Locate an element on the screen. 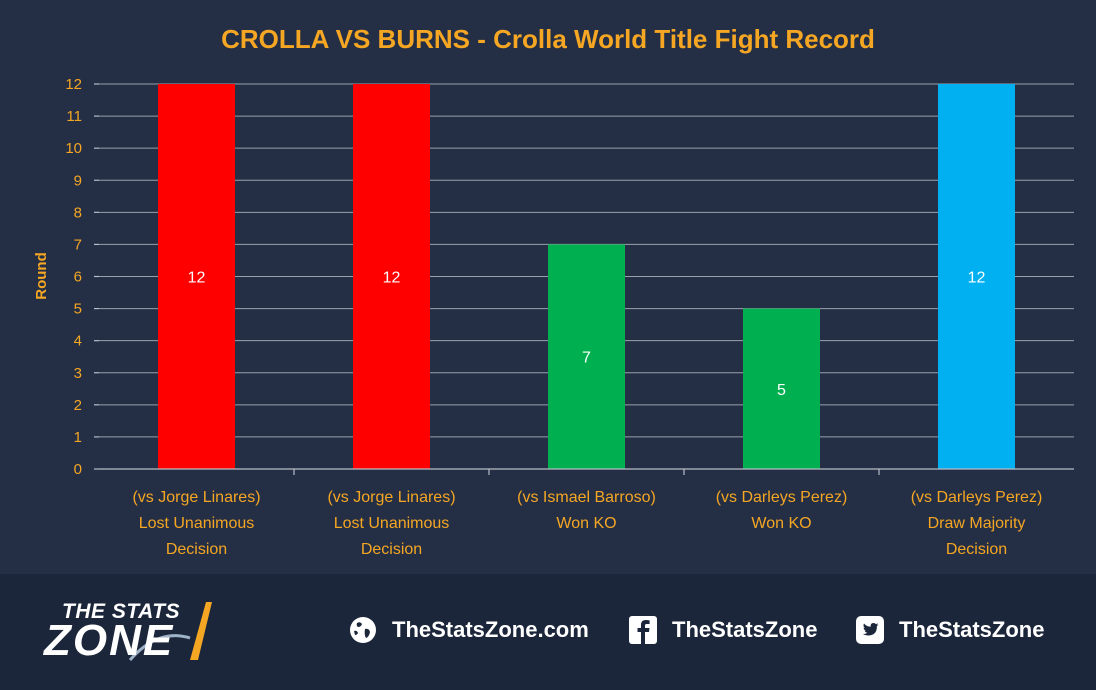  y-tick-label: 0 is located at coordinates (78, 469).